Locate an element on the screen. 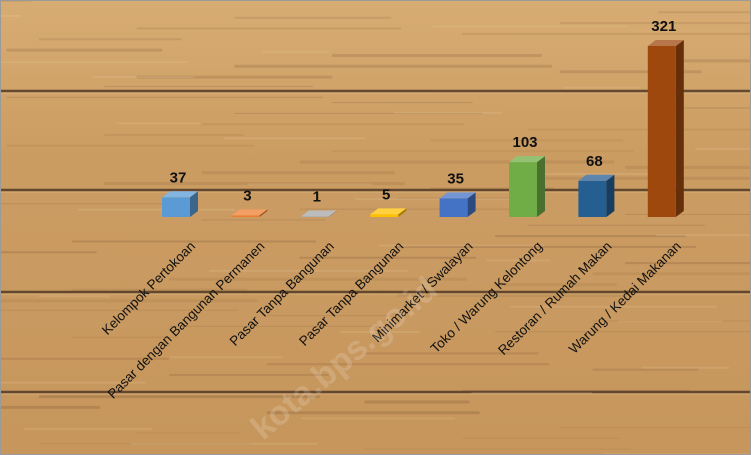 The image size is (751, 455). category-label: Toko / Warung Kelontong is located at coordinates (486, 297).